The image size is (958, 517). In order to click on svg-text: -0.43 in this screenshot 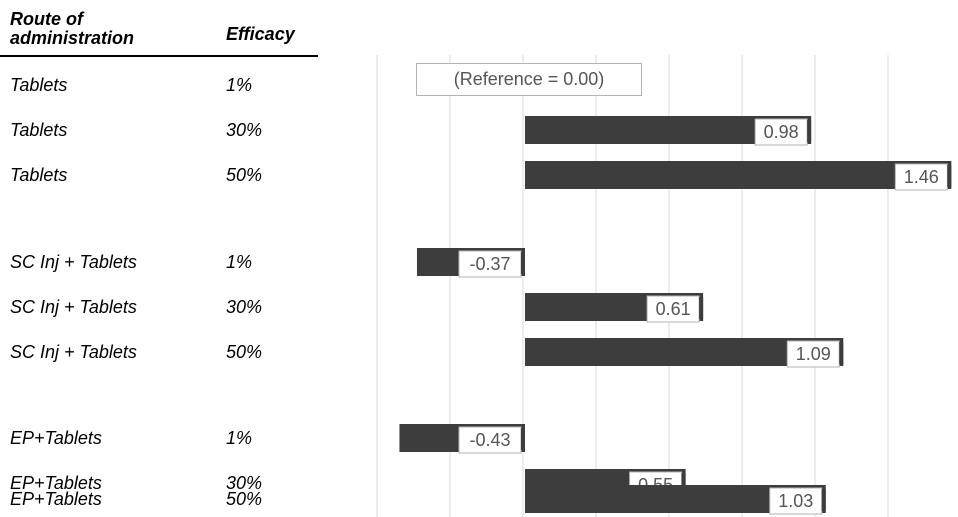, I will do `click(489, 440)`.